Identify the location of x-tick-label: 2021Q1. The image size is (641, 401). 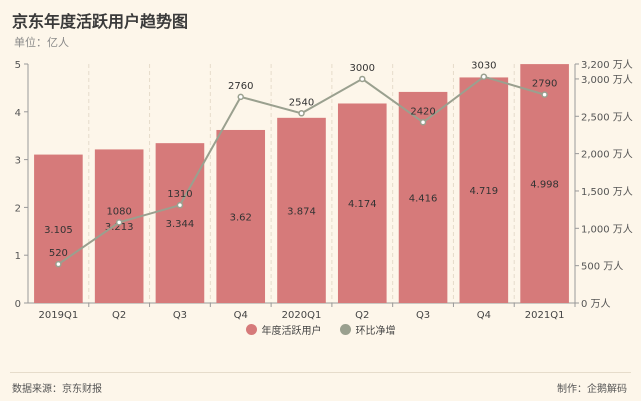
(545, 315).